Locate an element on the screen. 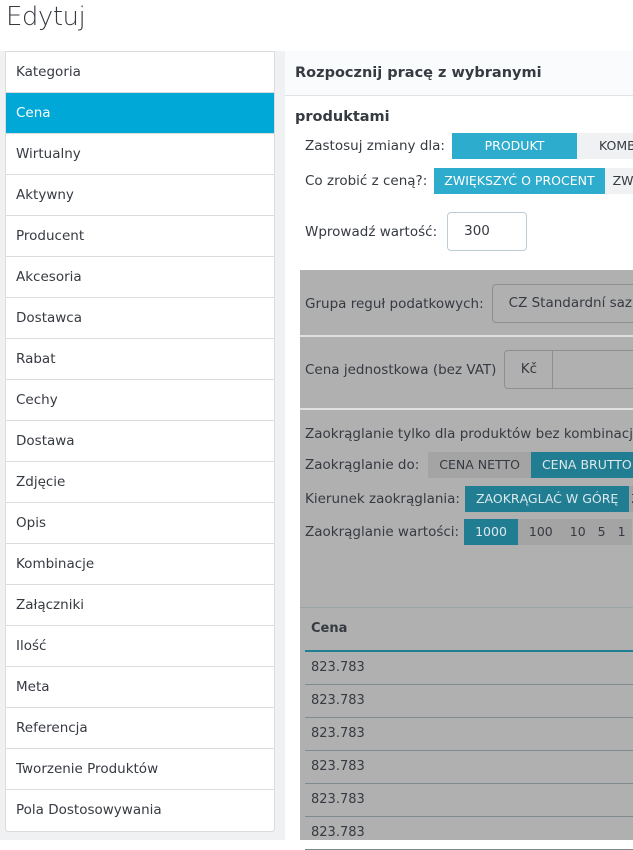 The width and height of the screenshot is (633, 850). sidebar-item: Meta is located at coordinates (140, 687).